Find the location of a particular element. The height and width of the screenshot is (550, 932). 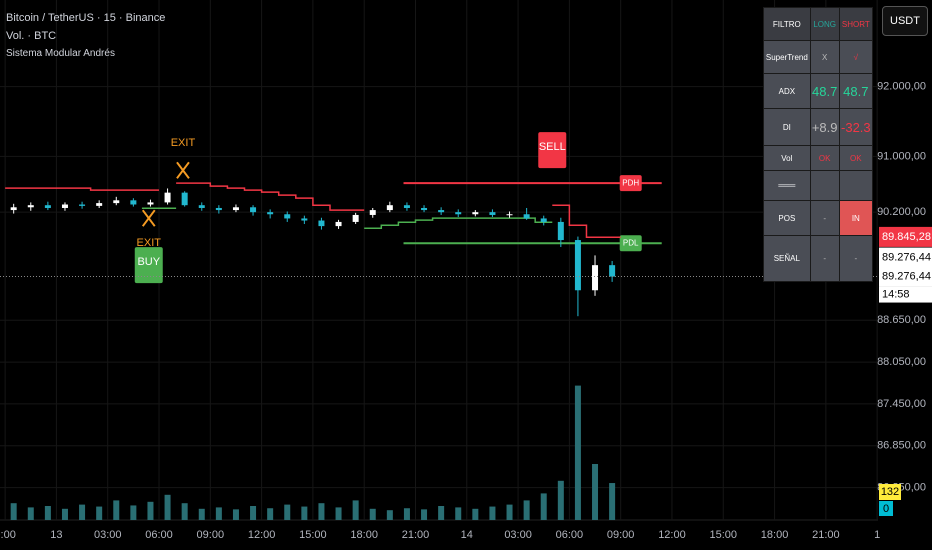

x-tick-label: 09:00 is located at coordinates (621, 535).